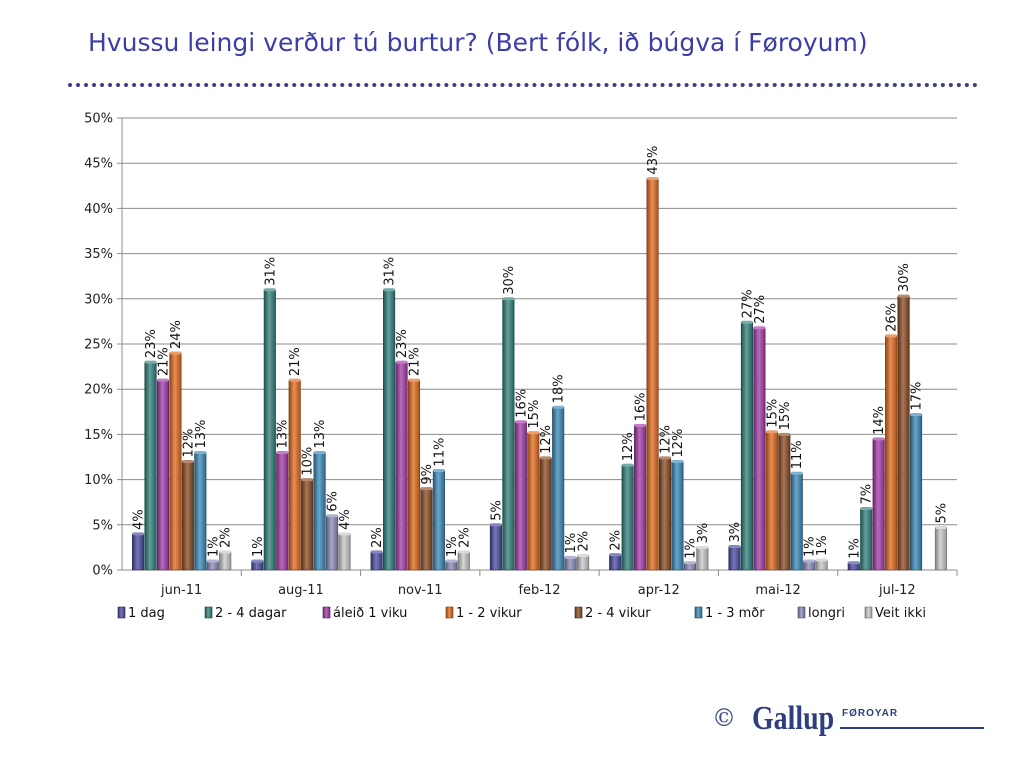  I want to click on data-label: 12%, so click(628, 446).